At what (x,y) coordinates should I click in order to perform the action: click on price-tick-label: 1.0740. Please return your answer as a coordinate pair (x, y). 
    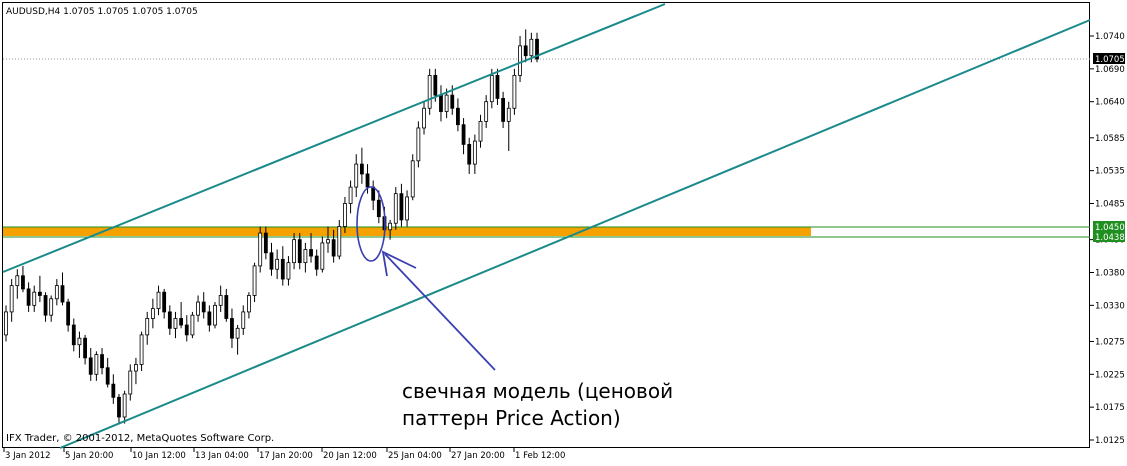
    Looking at the image, I should click on (1110, 37).